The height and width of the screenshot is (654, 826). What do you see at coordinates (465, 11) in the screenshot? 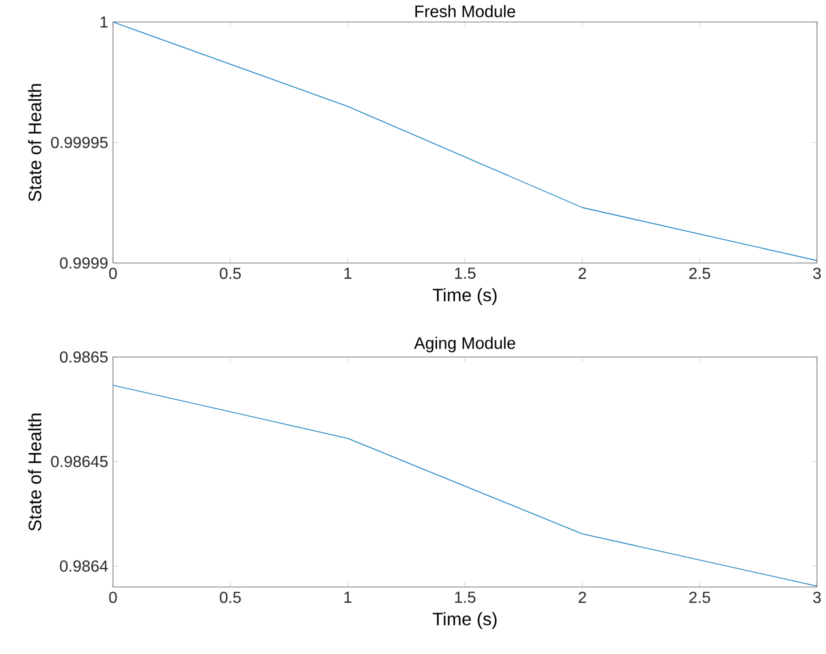
I see `chart-title: Fresh Module` at bounding box center [465, 11].